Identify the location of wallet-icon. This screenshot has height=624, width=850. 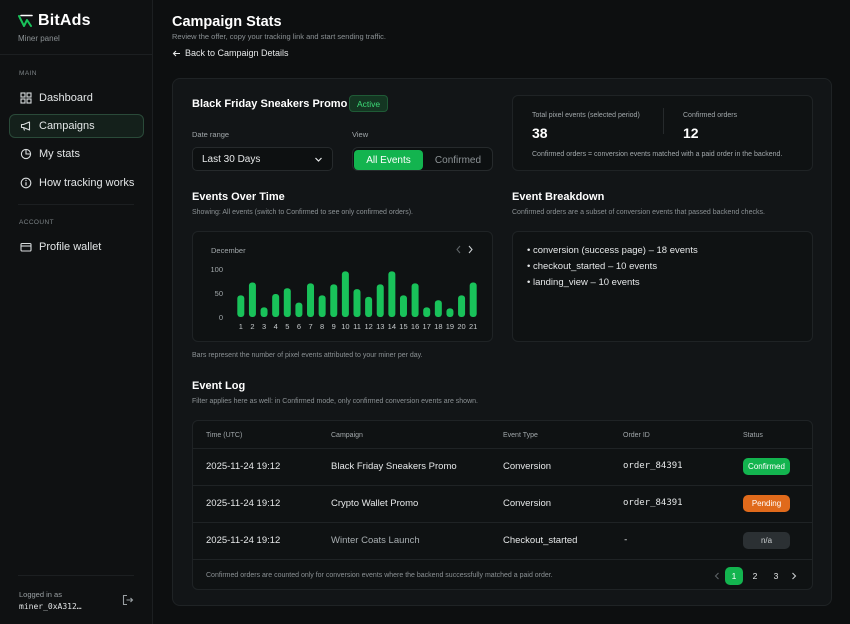
(26, 247).